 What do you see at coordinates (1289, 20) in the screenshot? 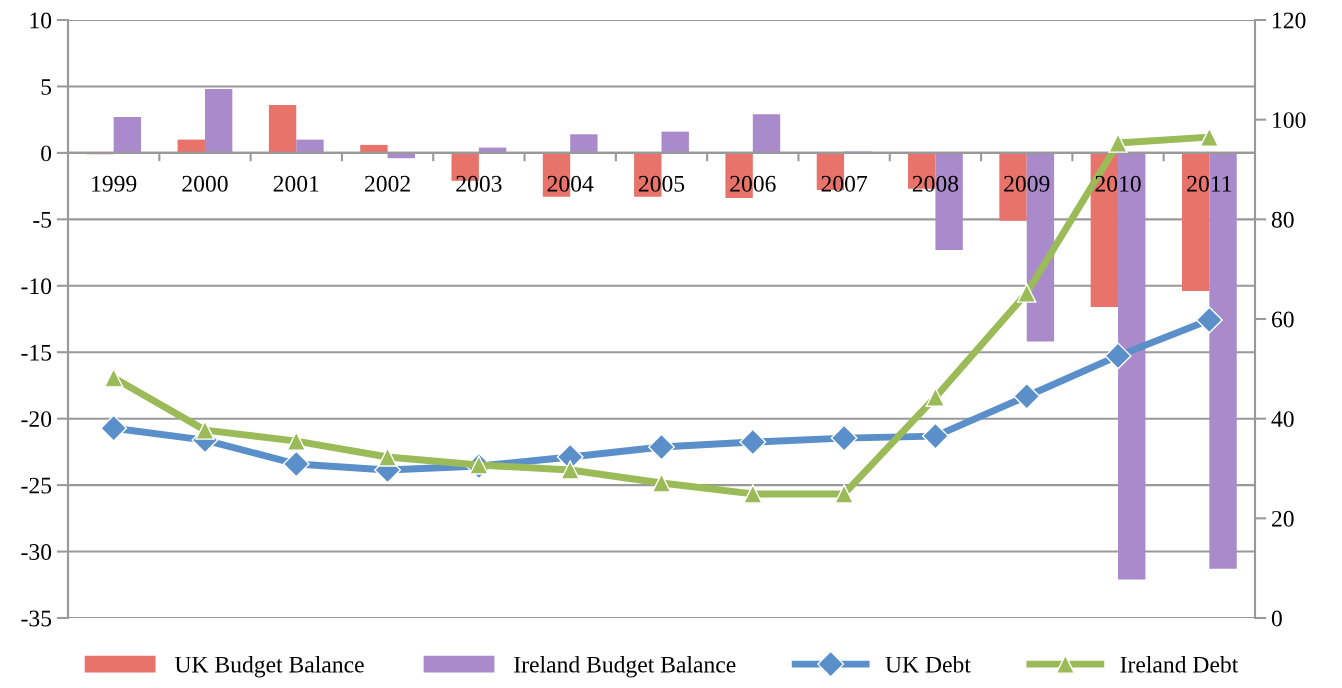
I see `y2-tick-label: 120` at bounding box center [1289, 20].